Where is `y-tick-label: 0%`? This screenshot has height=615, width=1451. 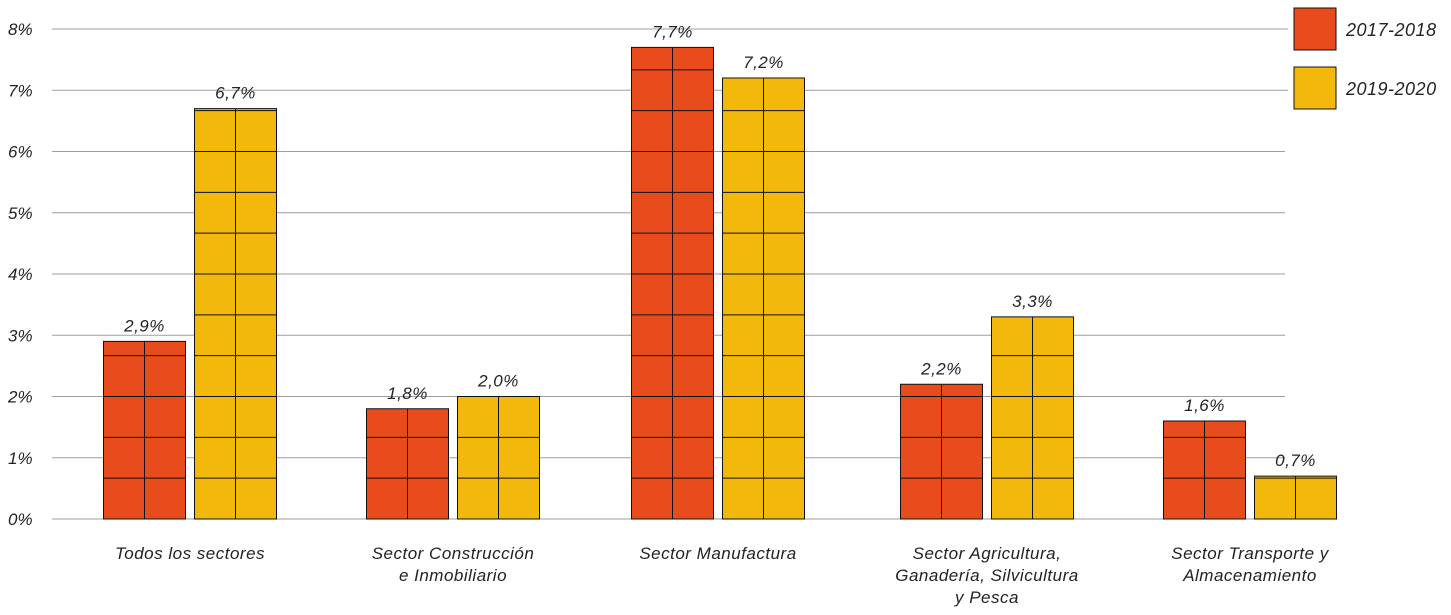
y-tick-label: 0% is located at coordinates (20, 519).